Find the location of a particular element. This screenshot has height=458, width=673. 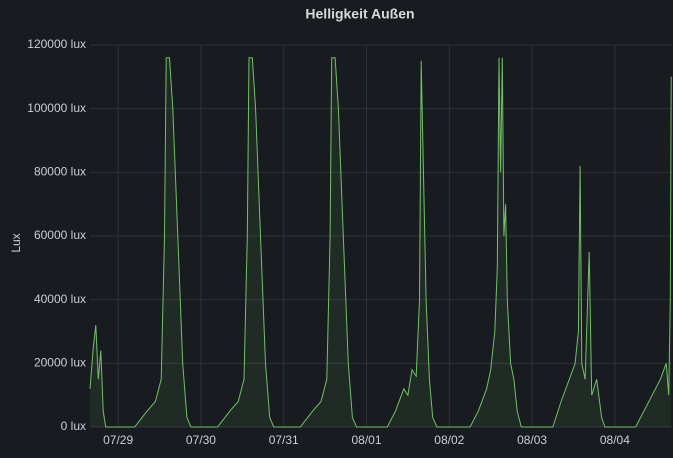

x-tick-label: 07/31 is located at coordinates (284, 440).